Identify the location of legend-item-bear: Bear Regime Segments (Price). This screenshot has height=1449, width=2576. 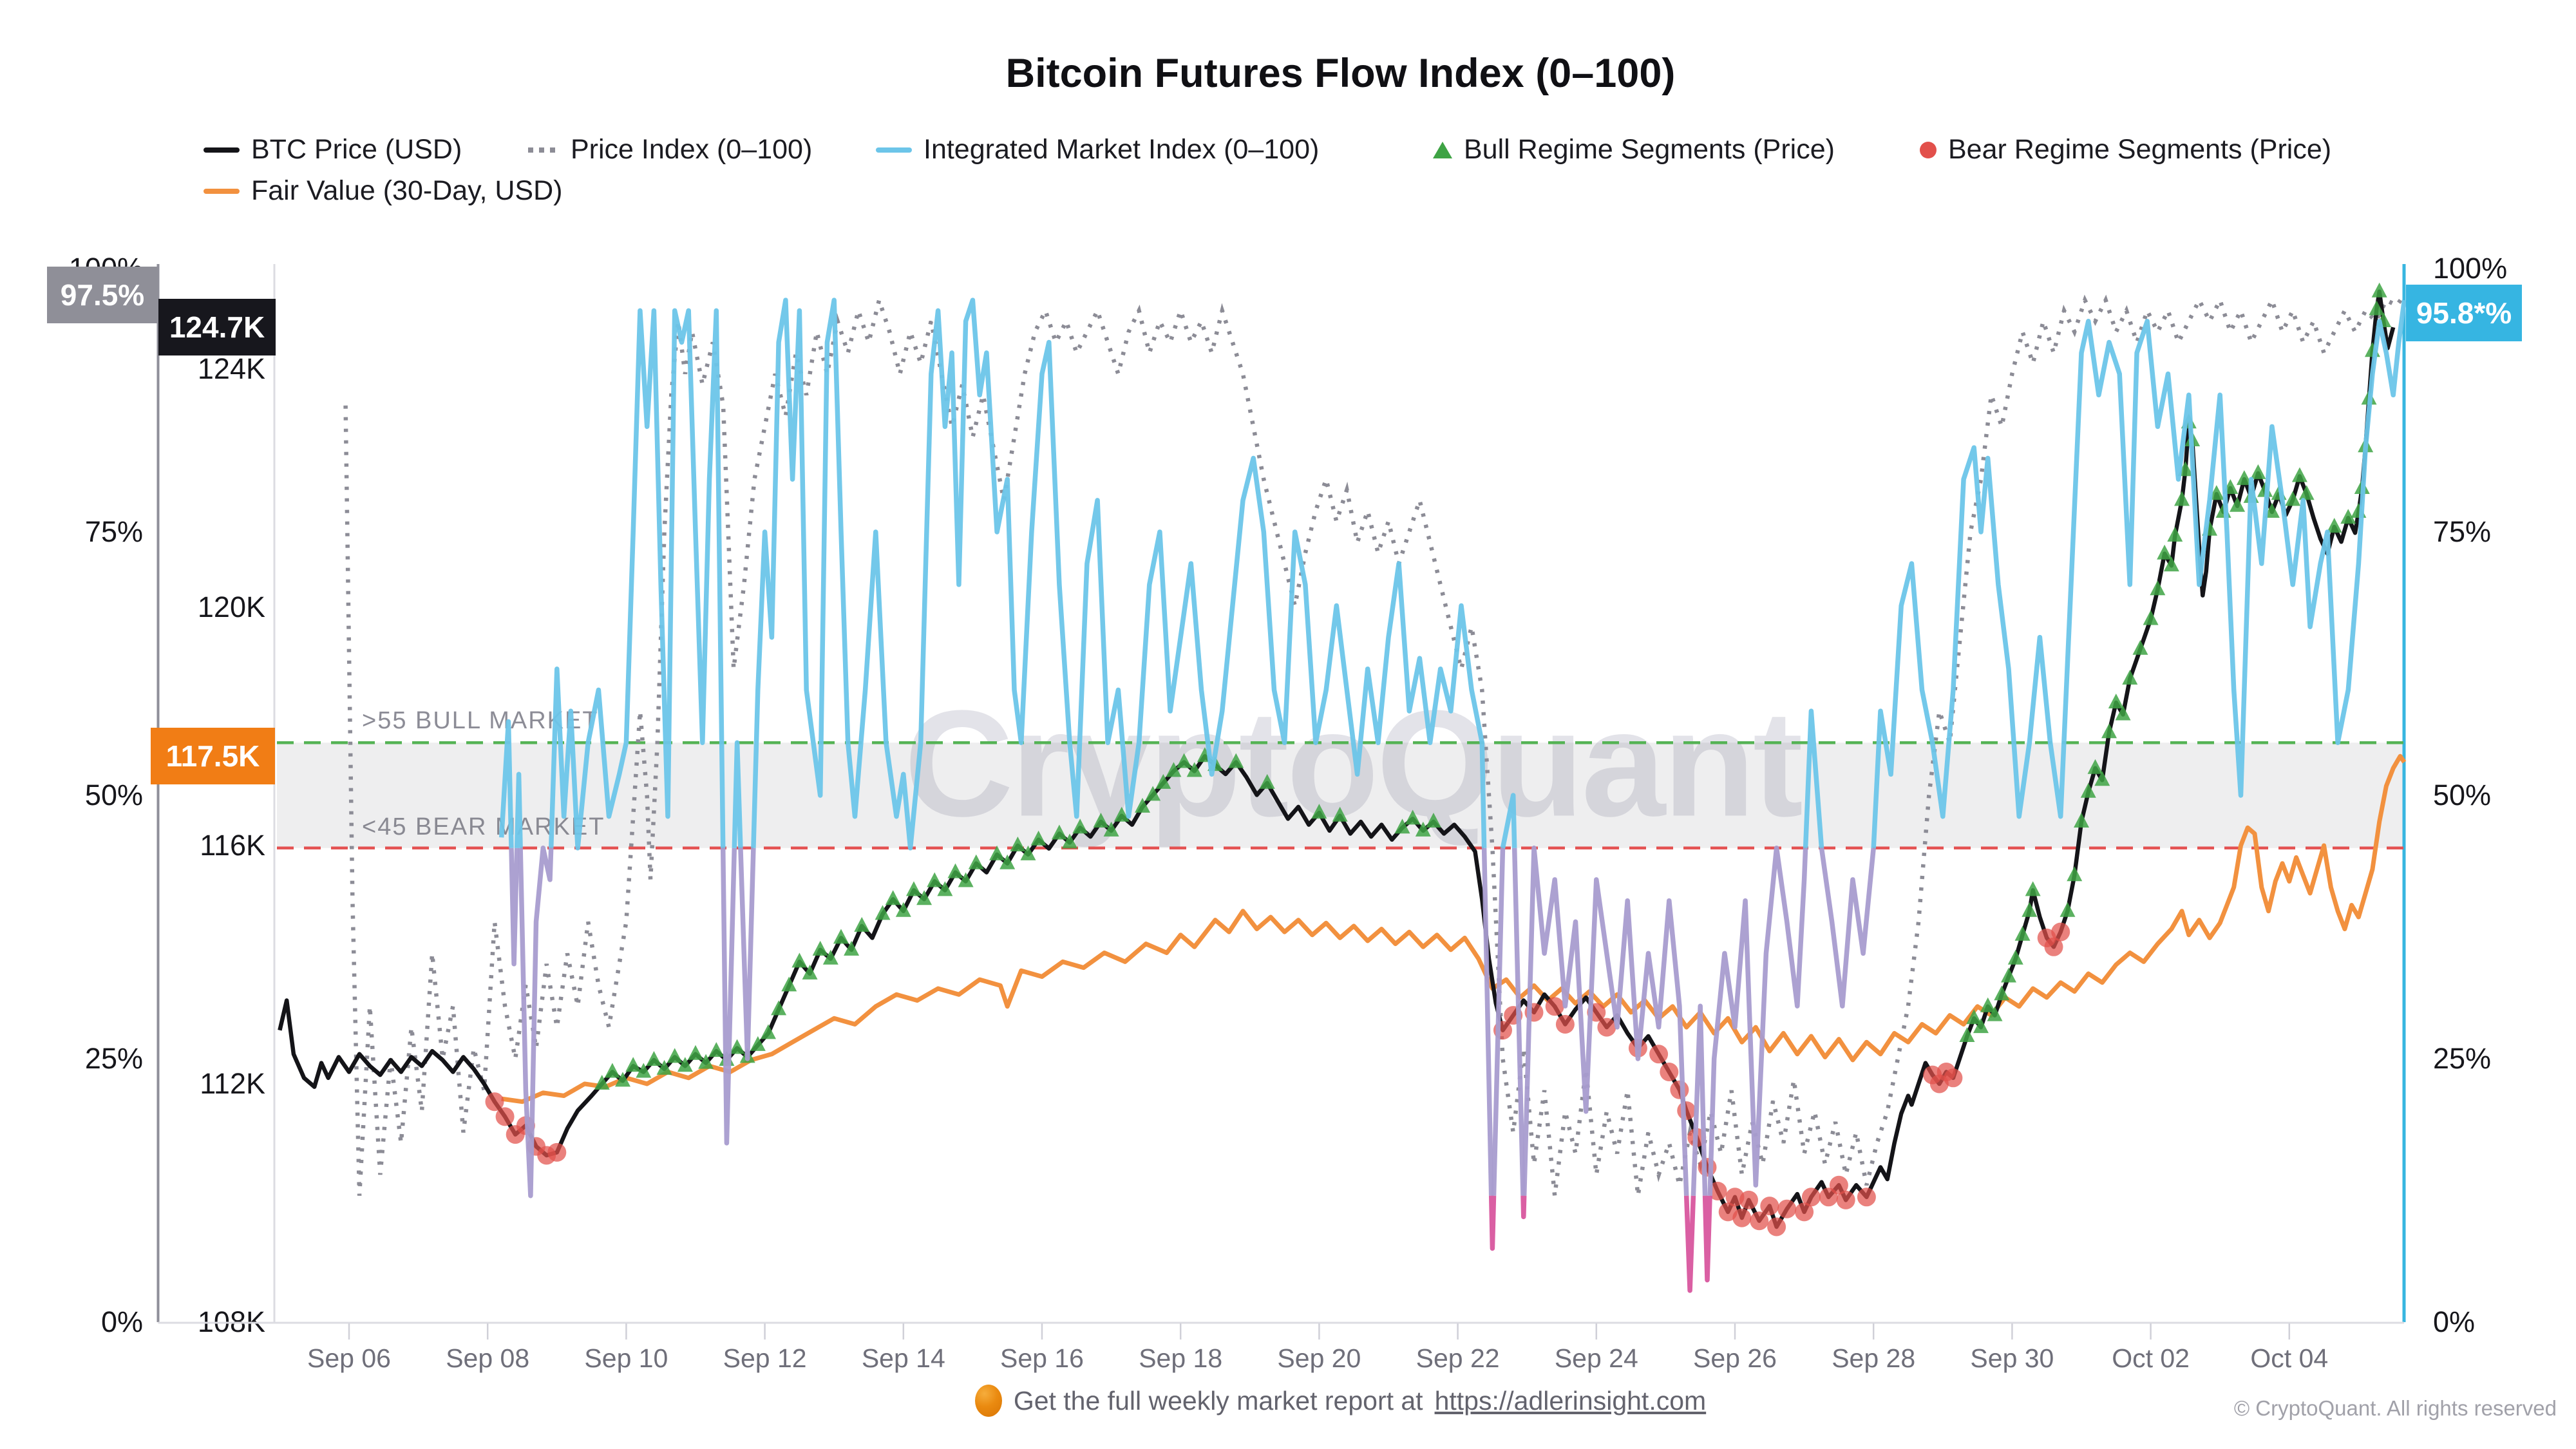
(2125, 150).